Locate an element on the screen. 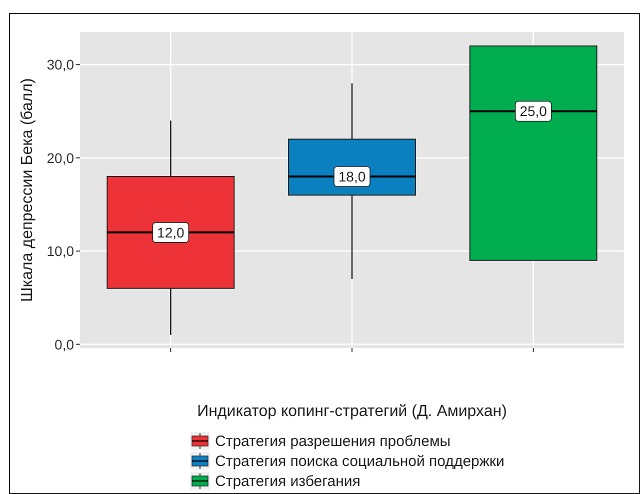  y-tick-label: 20,0 is located at coordinates (60, 158).